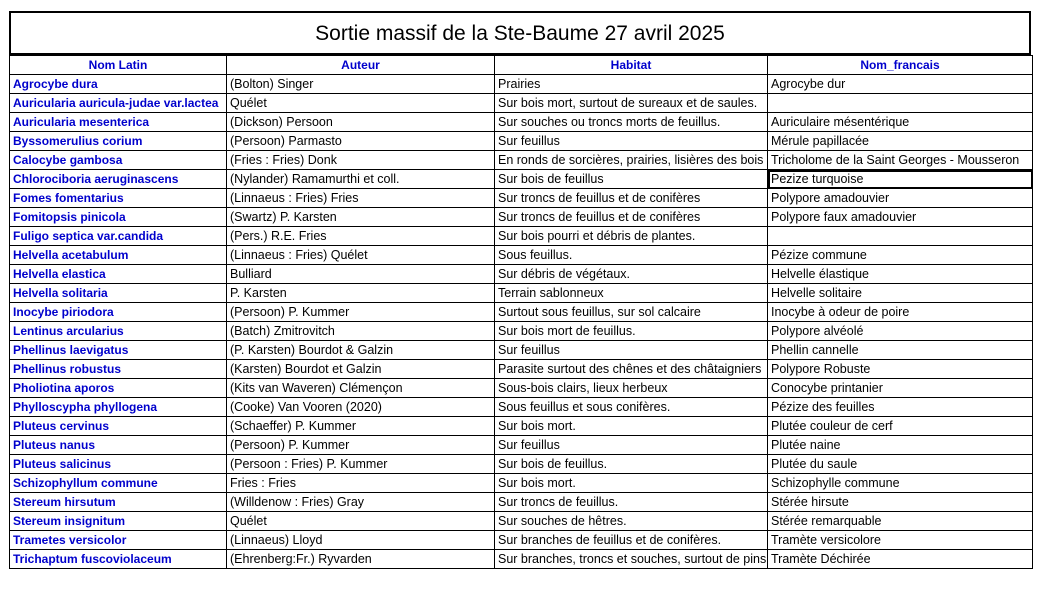 Image resolution: width=1042 pixels, height=603 pixels. I want to click on cell-nom-francais: Conocybe printanier, so click(900, 388).